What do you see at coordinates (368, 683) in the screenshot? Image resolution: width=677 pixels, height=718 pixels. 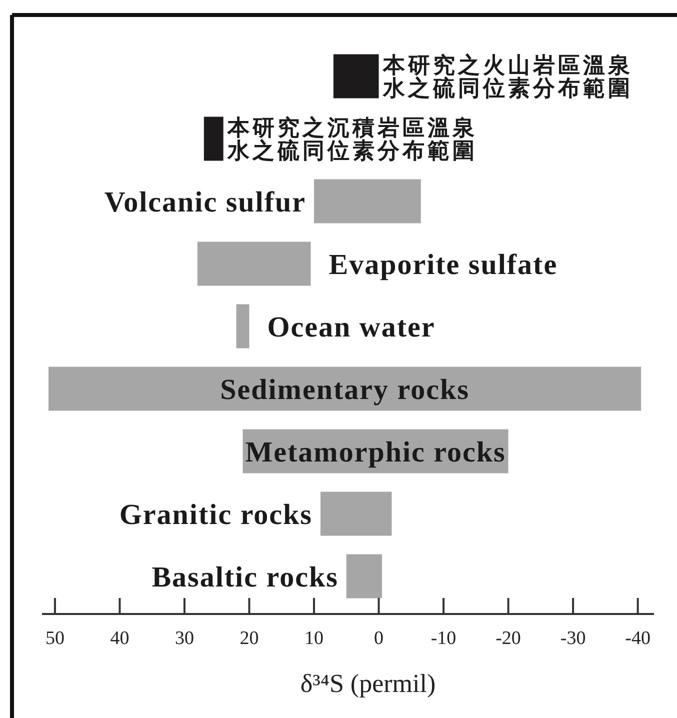 I see `x-axis-title: δ³⁴S (permil)` at bounding box center [368, 683].